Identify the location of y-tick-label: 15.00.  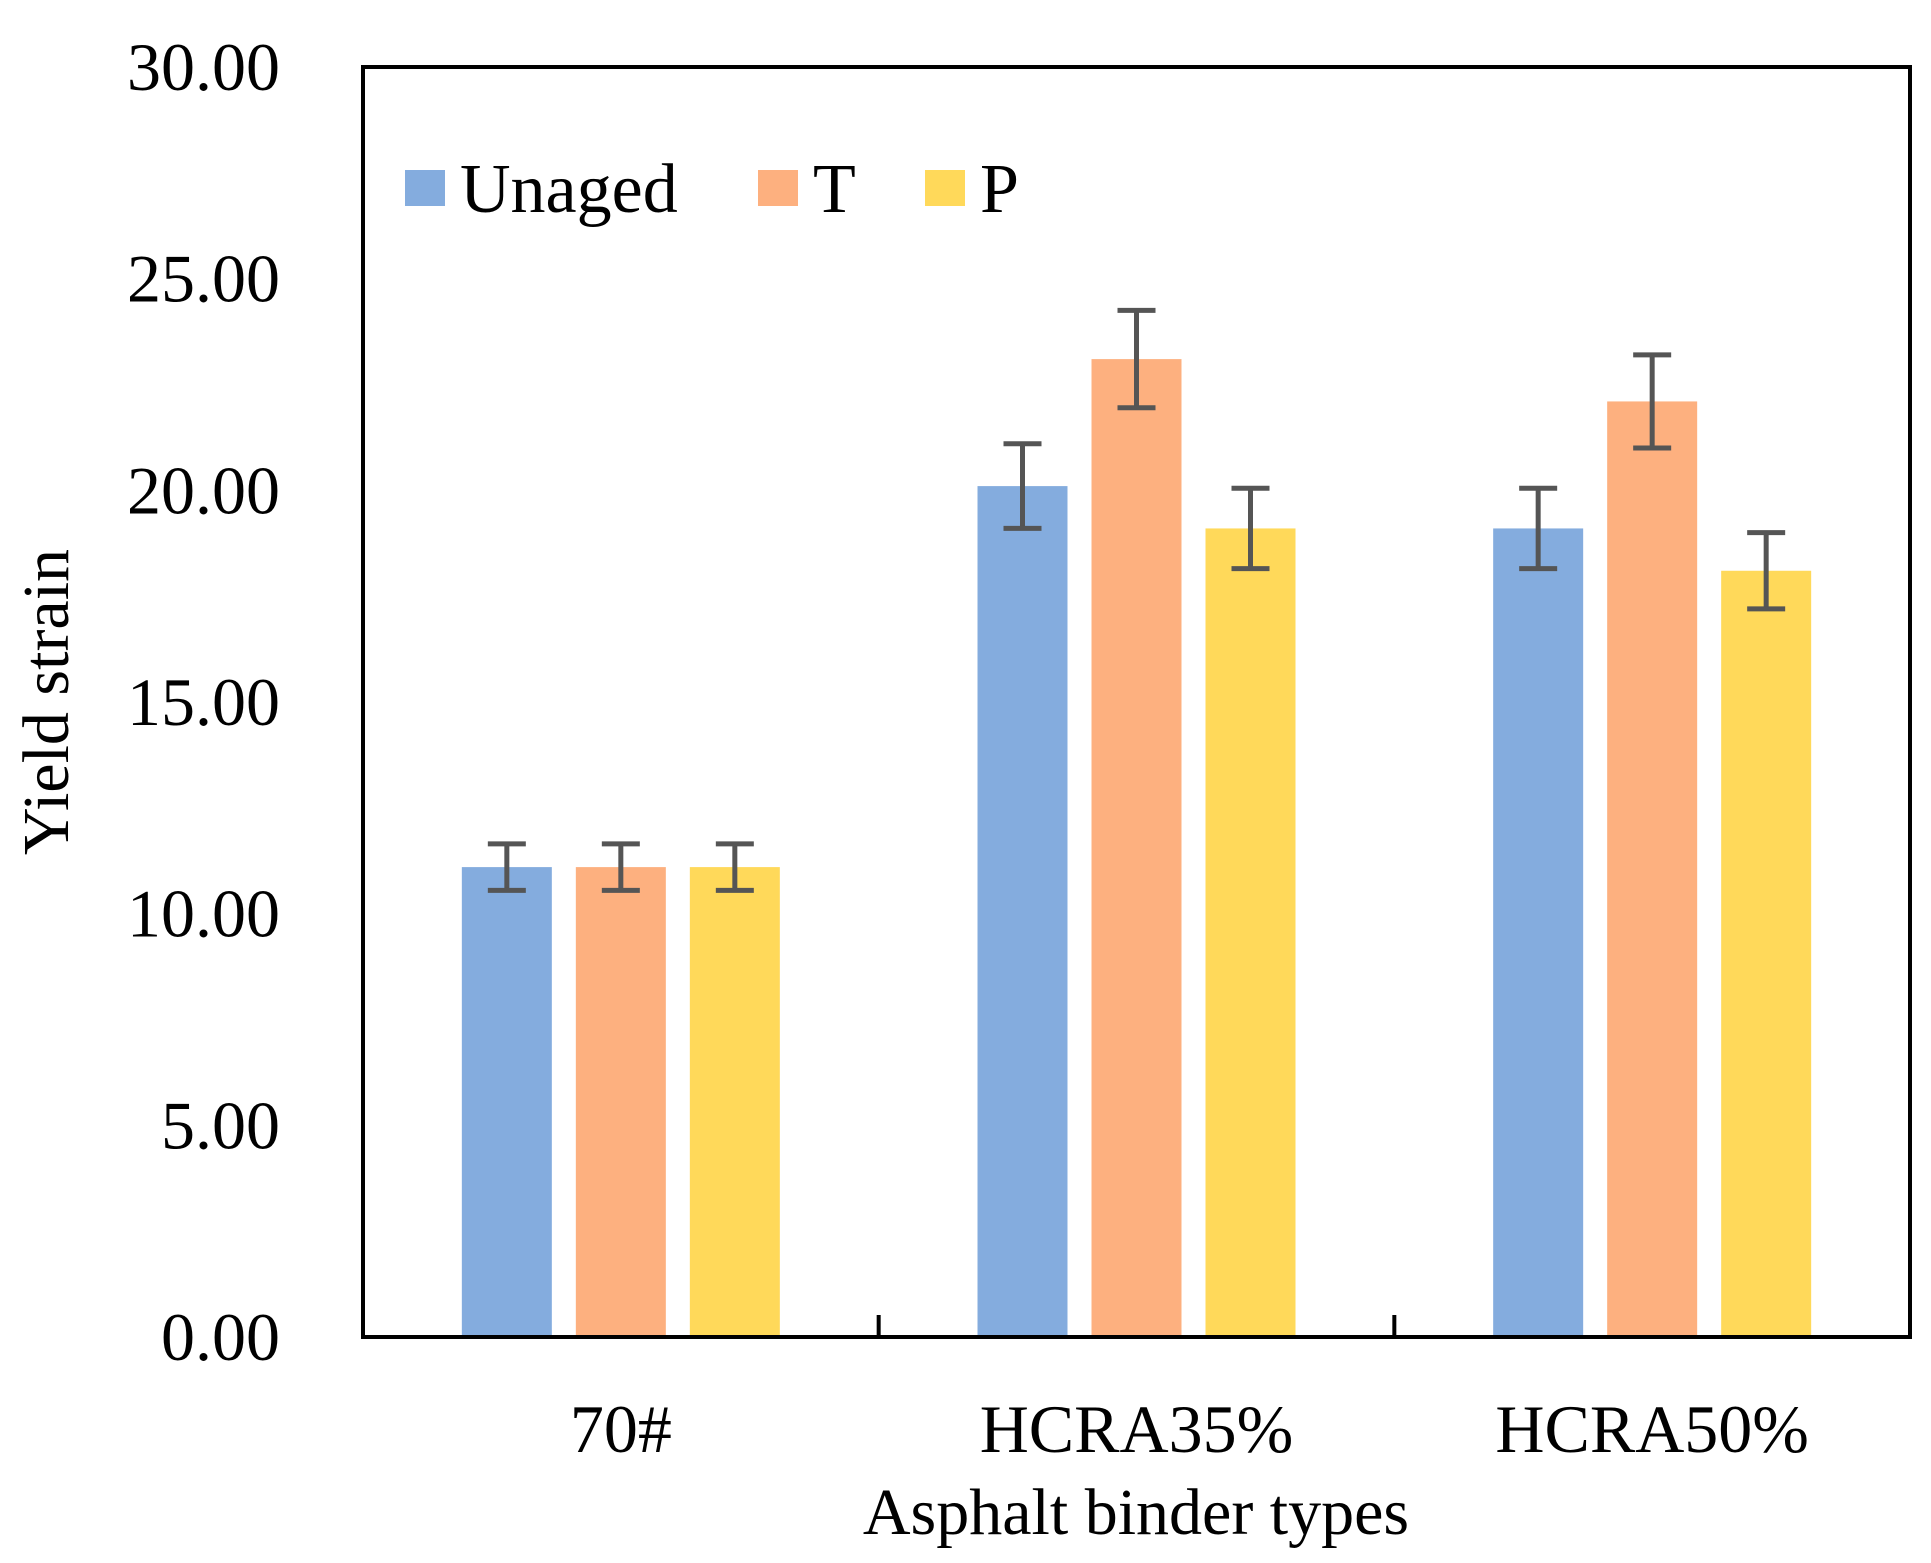
(203, 702).